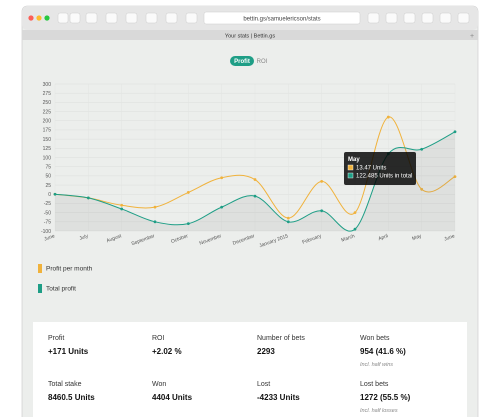 Image resolution: width=500 pixels, height=417 pixels. What do you see at coordinates (65, 384) in the screenshot?
I see `stat-label: Total stake` at bounding box center [65, 384].